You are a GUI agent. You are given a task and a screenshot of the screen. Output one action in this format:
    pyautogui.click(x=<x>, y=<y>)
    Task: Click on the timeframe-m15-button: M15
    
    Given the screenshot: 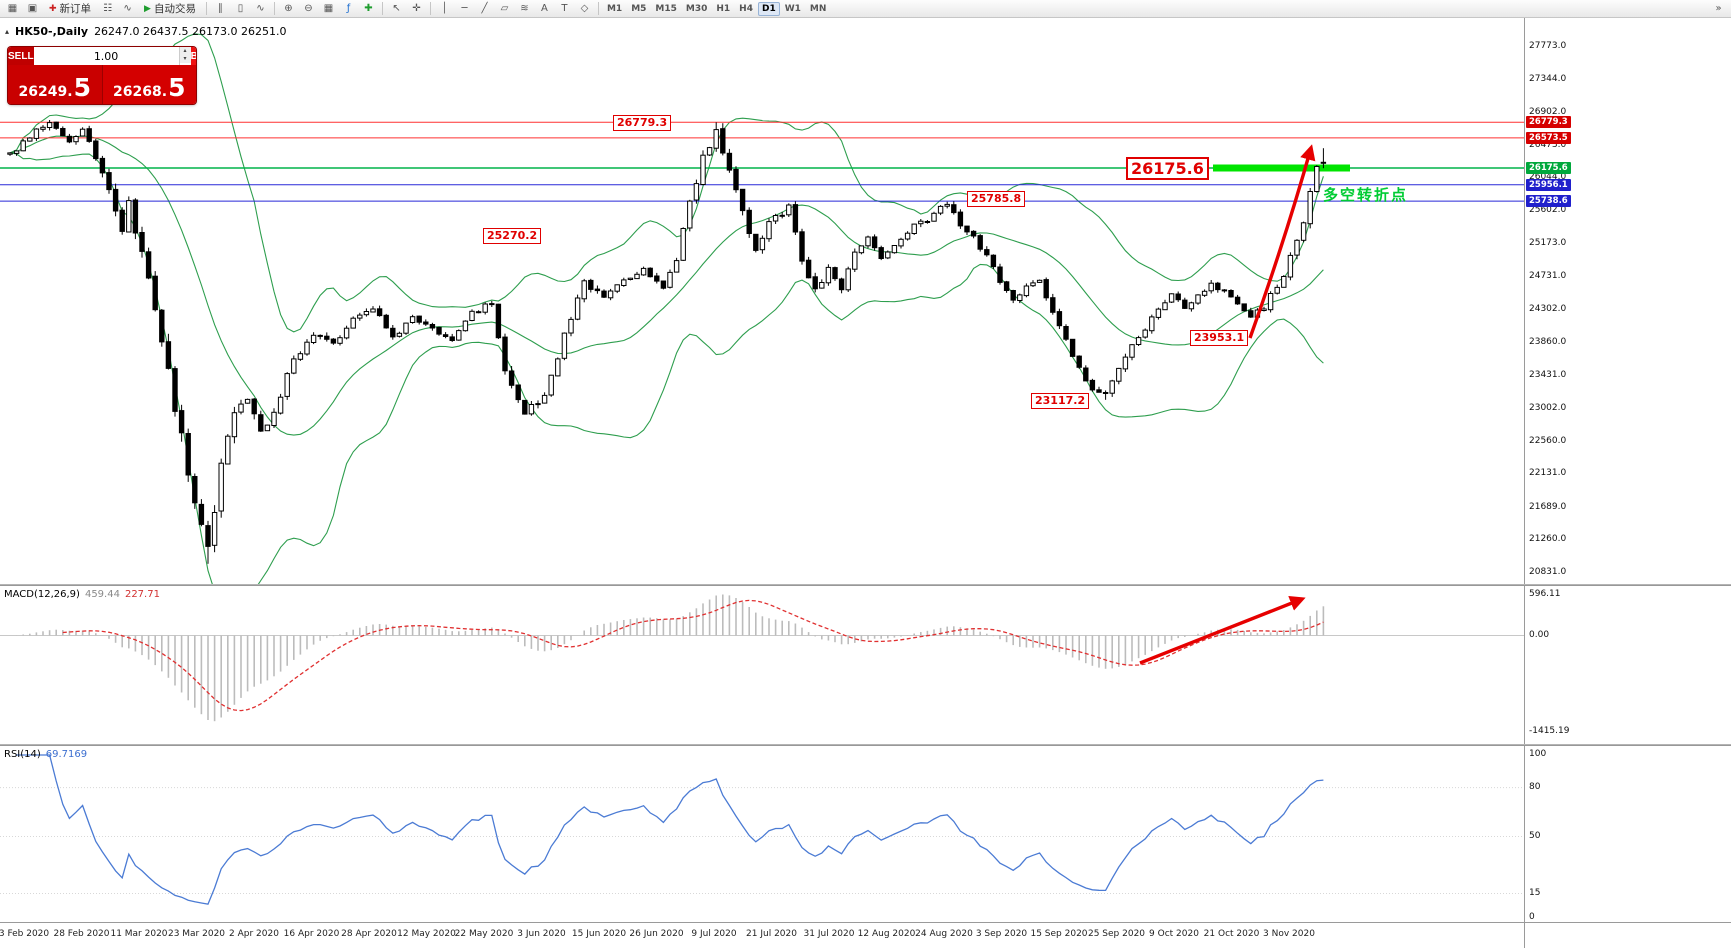 What is the action you would take?
    pyautogui.click(x=665, y=9)
    